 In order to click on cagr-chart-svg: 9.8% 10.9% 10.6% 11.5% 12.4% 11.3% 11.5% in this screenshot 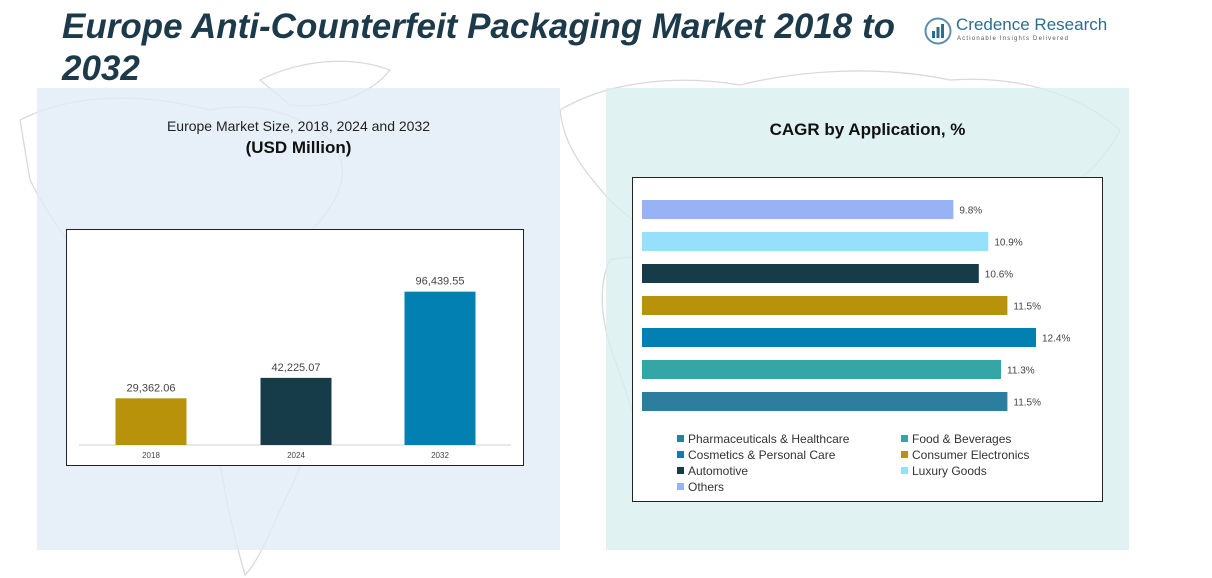, I will do `click(856, 305)`.